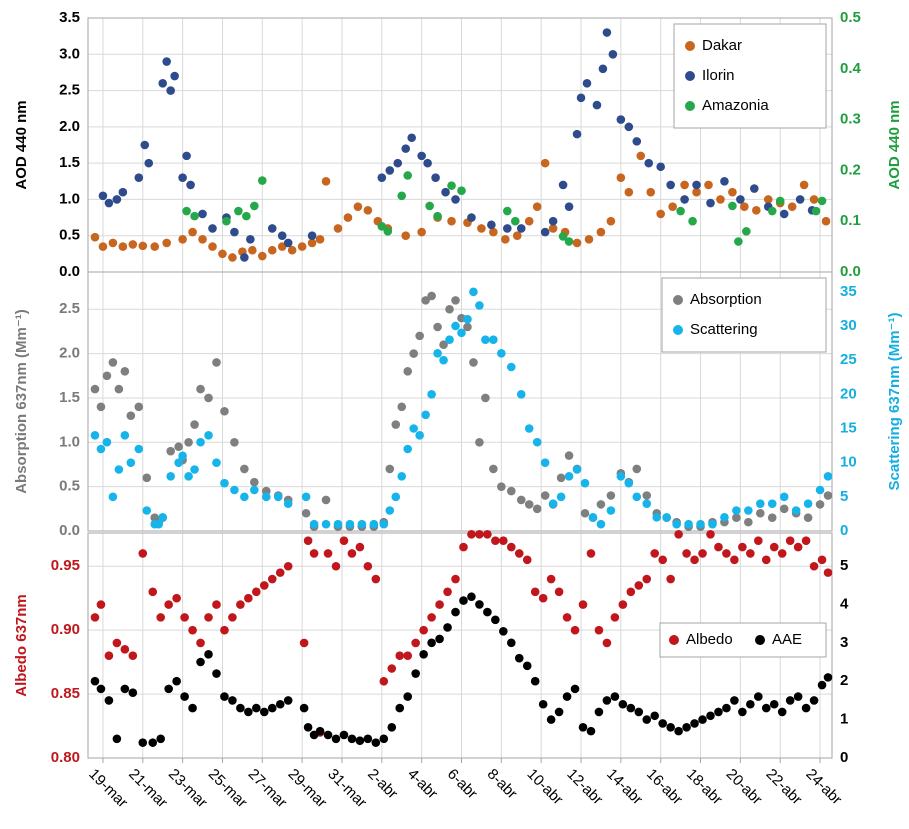  Describe the element at coordinates (722, 45) in the screenshot. I see `legend-label: Dakar` at that location.